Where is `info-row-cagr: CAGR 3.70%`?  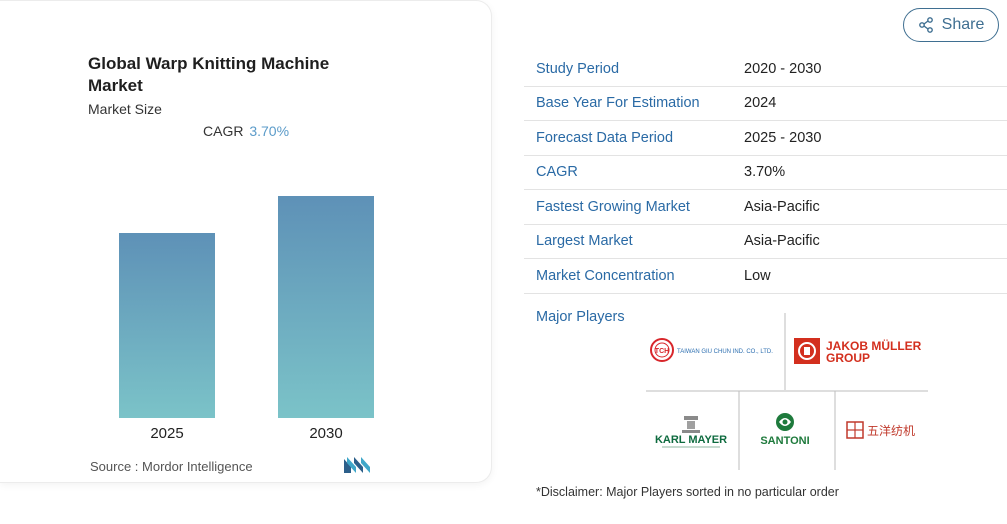 info-row-cagr: CAGR 3.70% is located at coordinates (765, 173).